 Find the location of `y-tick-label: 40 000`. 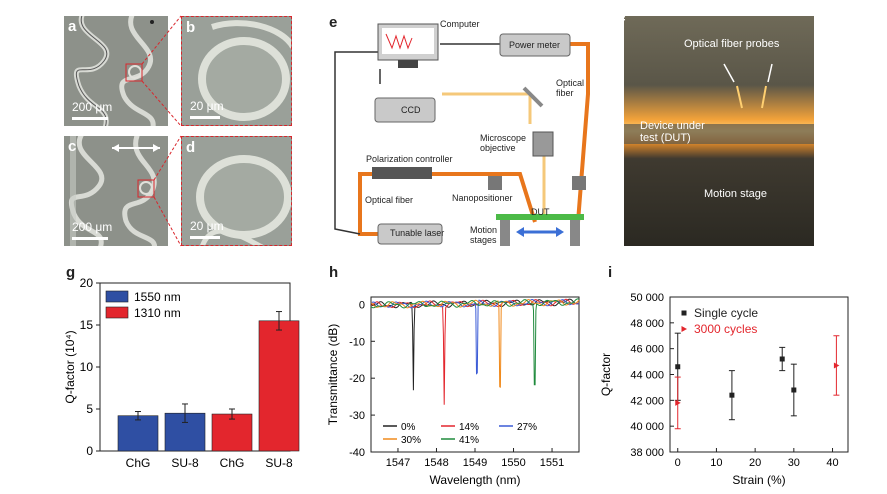

y-tick-label: 40 000 is located at coordinates (647, 427).